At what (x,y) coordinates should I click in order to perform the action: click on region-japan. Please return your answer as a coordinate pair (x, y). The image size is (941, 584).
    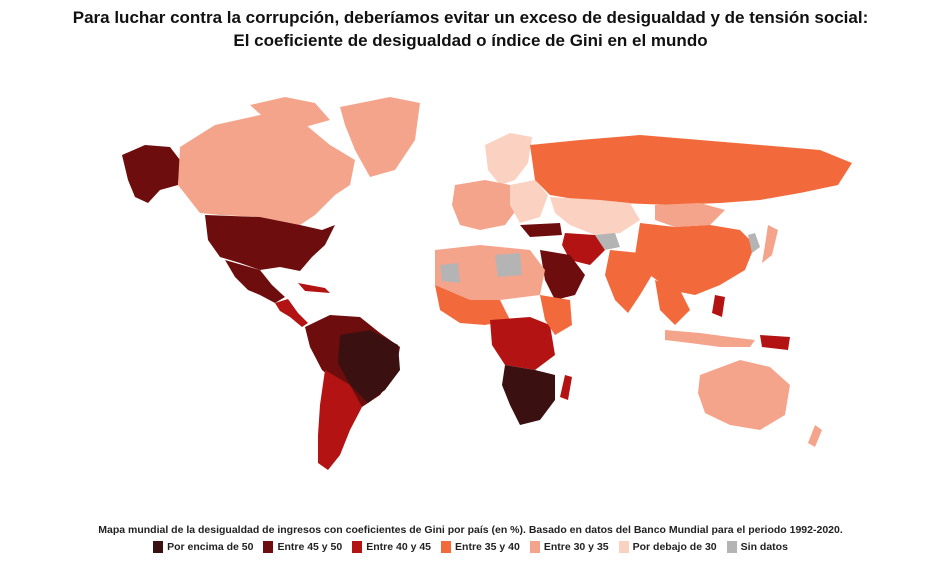
    Looking at the image, I should click on (770, 244).